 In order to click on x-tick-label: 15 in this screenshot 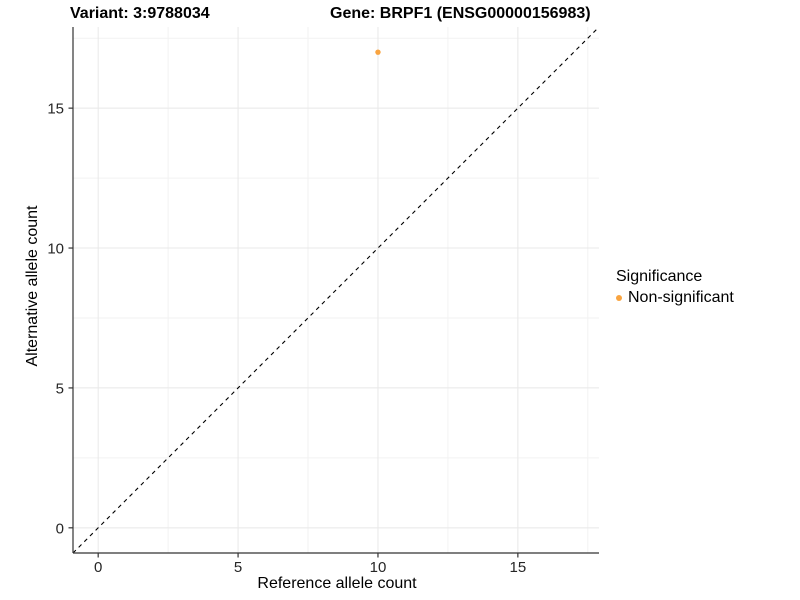, I will do `click(518, 567)`.